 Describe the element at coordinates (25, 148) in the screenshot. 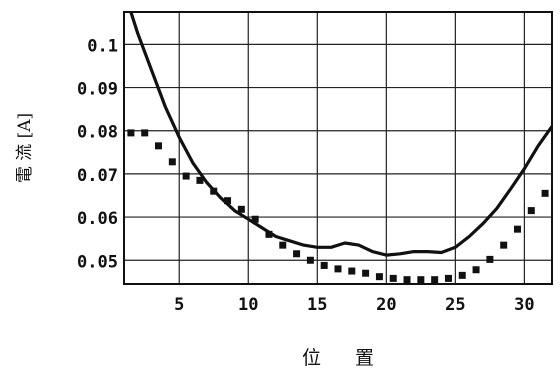

I see `y-axis-label: 電 流 [A]` at that location.